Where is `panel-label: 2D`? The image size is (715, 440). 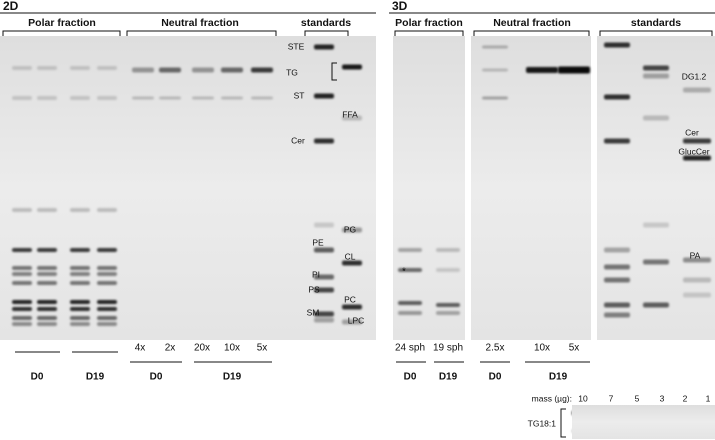 panel-label: 2D is located at coordinates (11, 6).